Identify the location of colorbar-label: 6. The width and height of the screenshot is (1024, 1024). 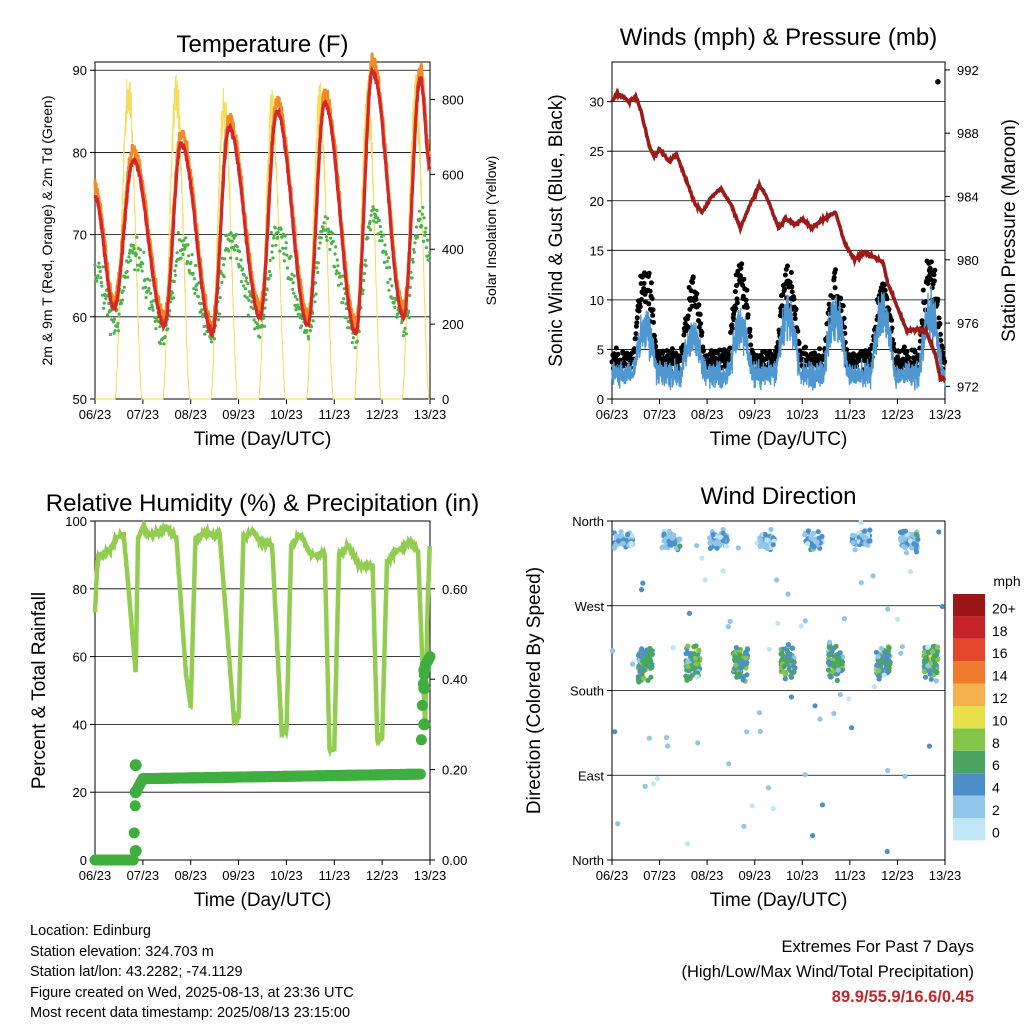
(996, 765).